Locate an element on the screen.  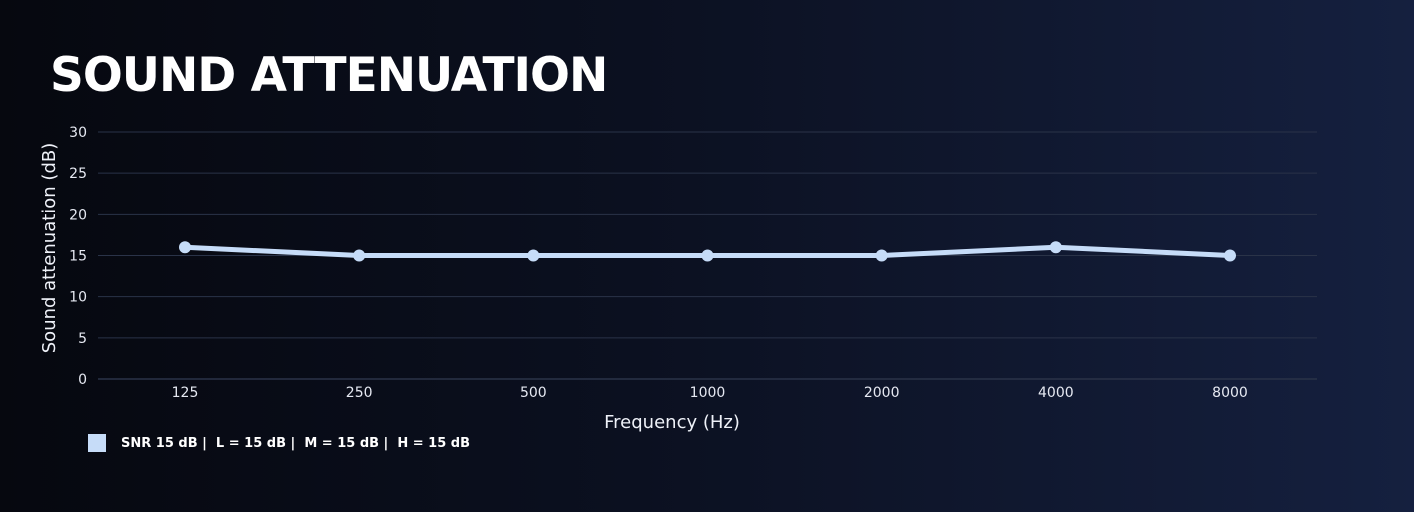
y-tick-label: 30 is located at coordinates (78, 133).